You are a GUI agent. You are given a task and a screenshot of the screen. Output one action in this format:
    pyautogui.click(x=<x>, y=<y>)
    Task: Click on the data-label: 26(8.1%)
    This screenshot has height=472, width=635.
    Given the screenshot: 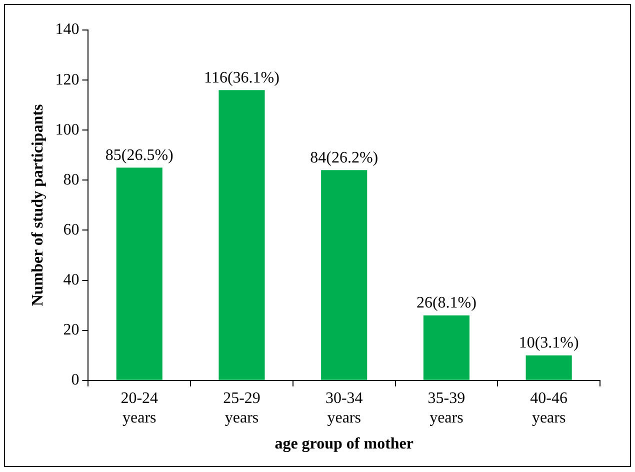 What is the action you would take?
    pyautogui.click(x=446, y=303)
    